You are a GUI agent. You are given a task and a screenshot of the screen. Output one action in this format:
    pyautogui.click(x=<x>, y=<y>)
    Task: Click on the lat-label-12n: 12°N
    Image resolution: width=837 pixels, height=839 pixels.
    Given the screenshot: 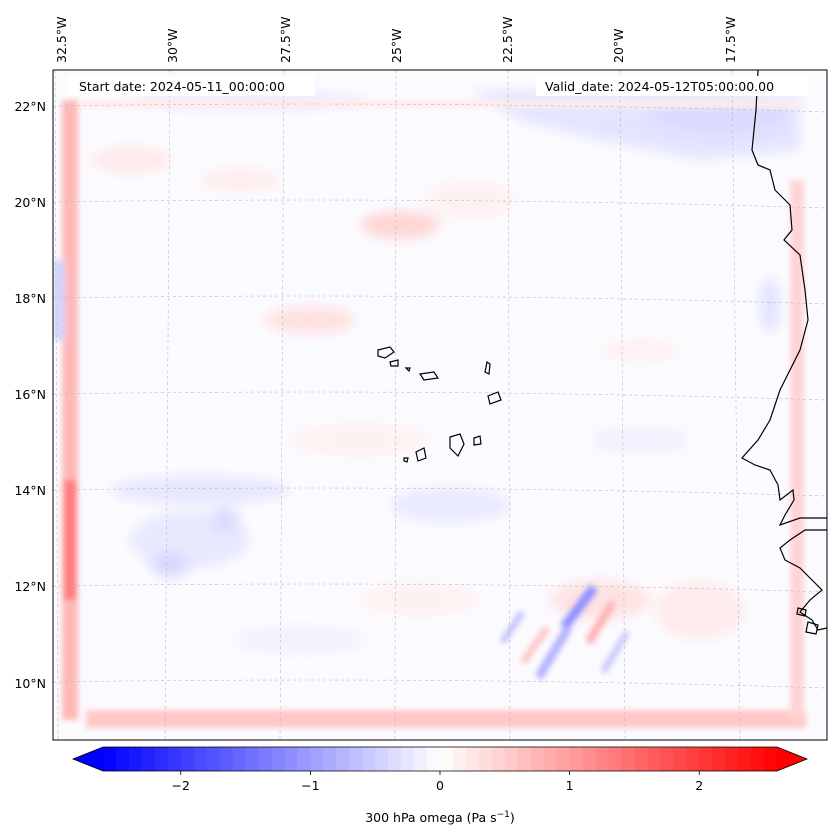 What is the action you would take?
    pyautogui.click(x=30, y=586)
    